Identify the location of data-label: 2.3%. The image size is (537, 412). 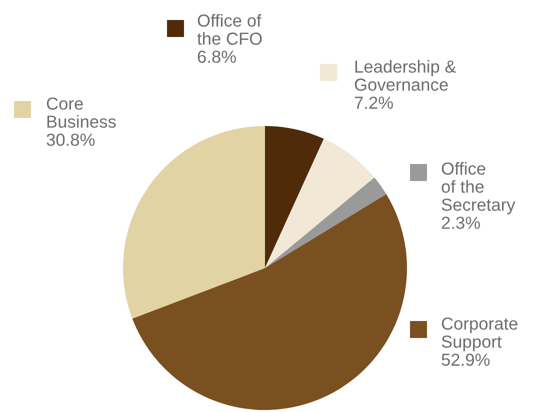
(461, 222).